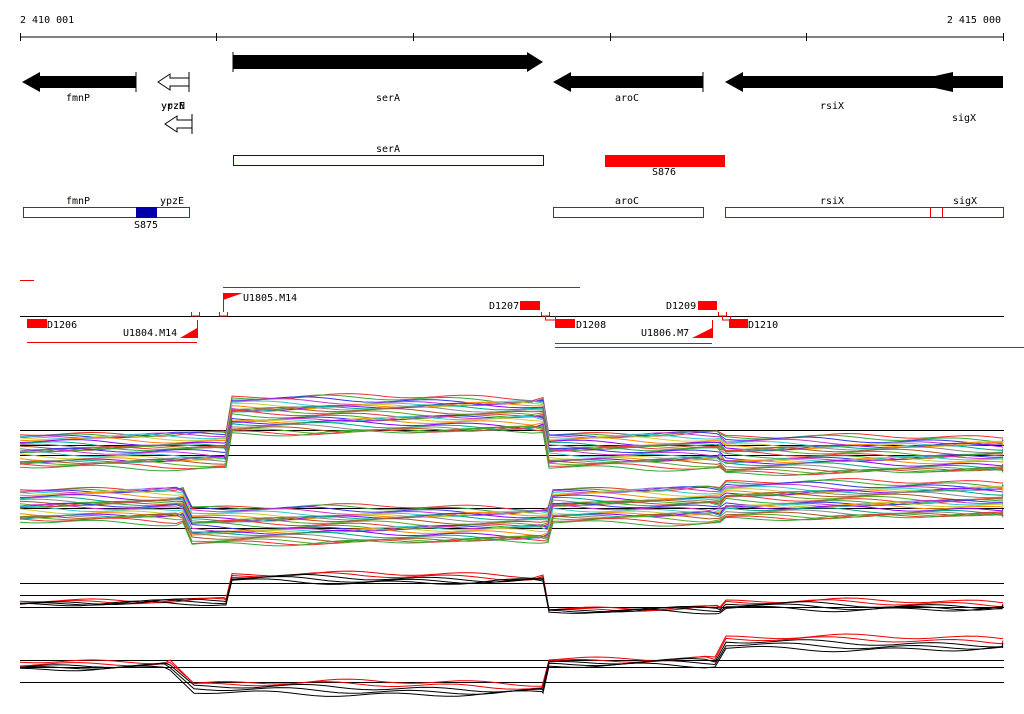 This screenshot has width=1024, height=714. I want to click on feature-span, so click(522, 314).